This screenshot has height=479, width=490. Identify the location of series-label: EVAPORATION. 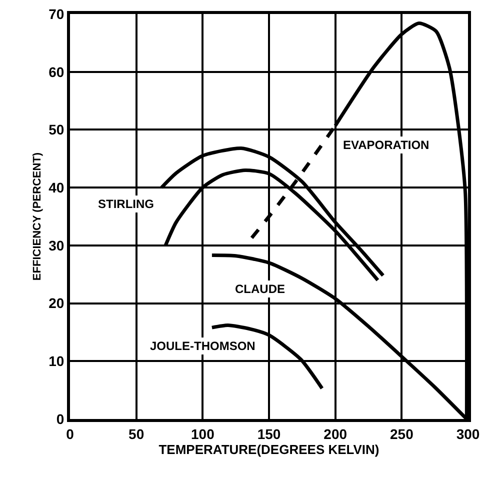
(386, 145).